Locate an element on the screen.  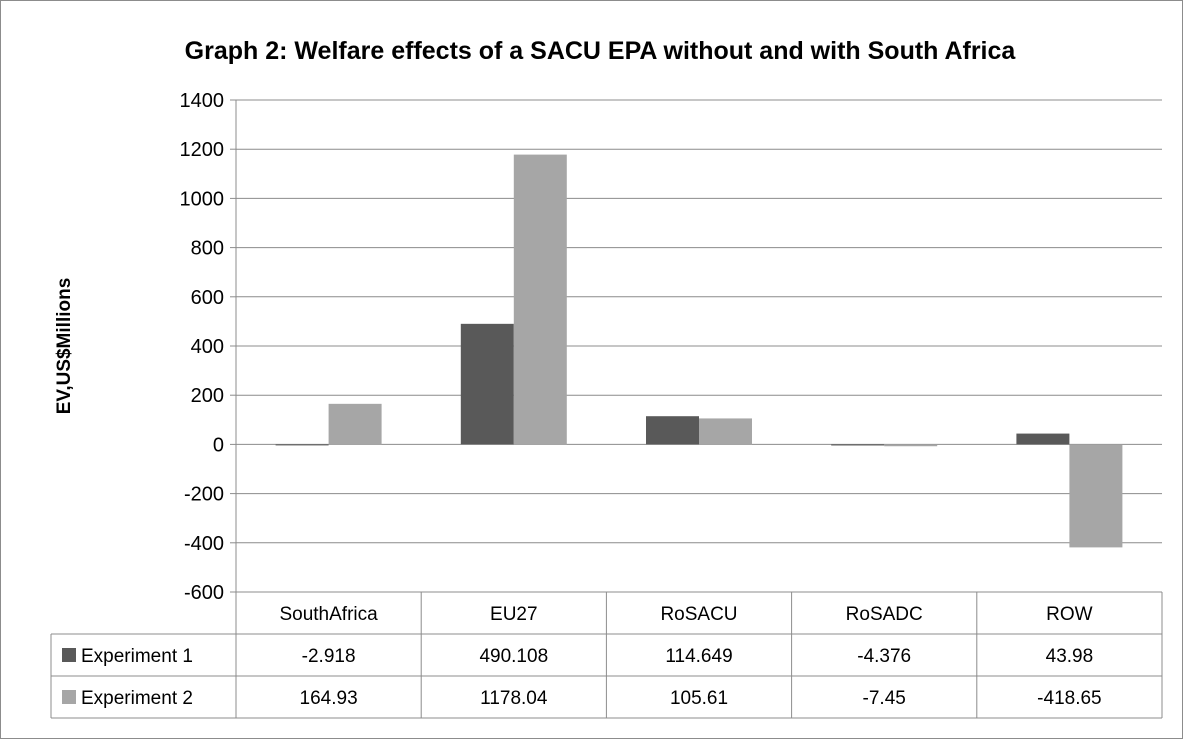
data-label: 114.649 is located at coordinates (698, 656).